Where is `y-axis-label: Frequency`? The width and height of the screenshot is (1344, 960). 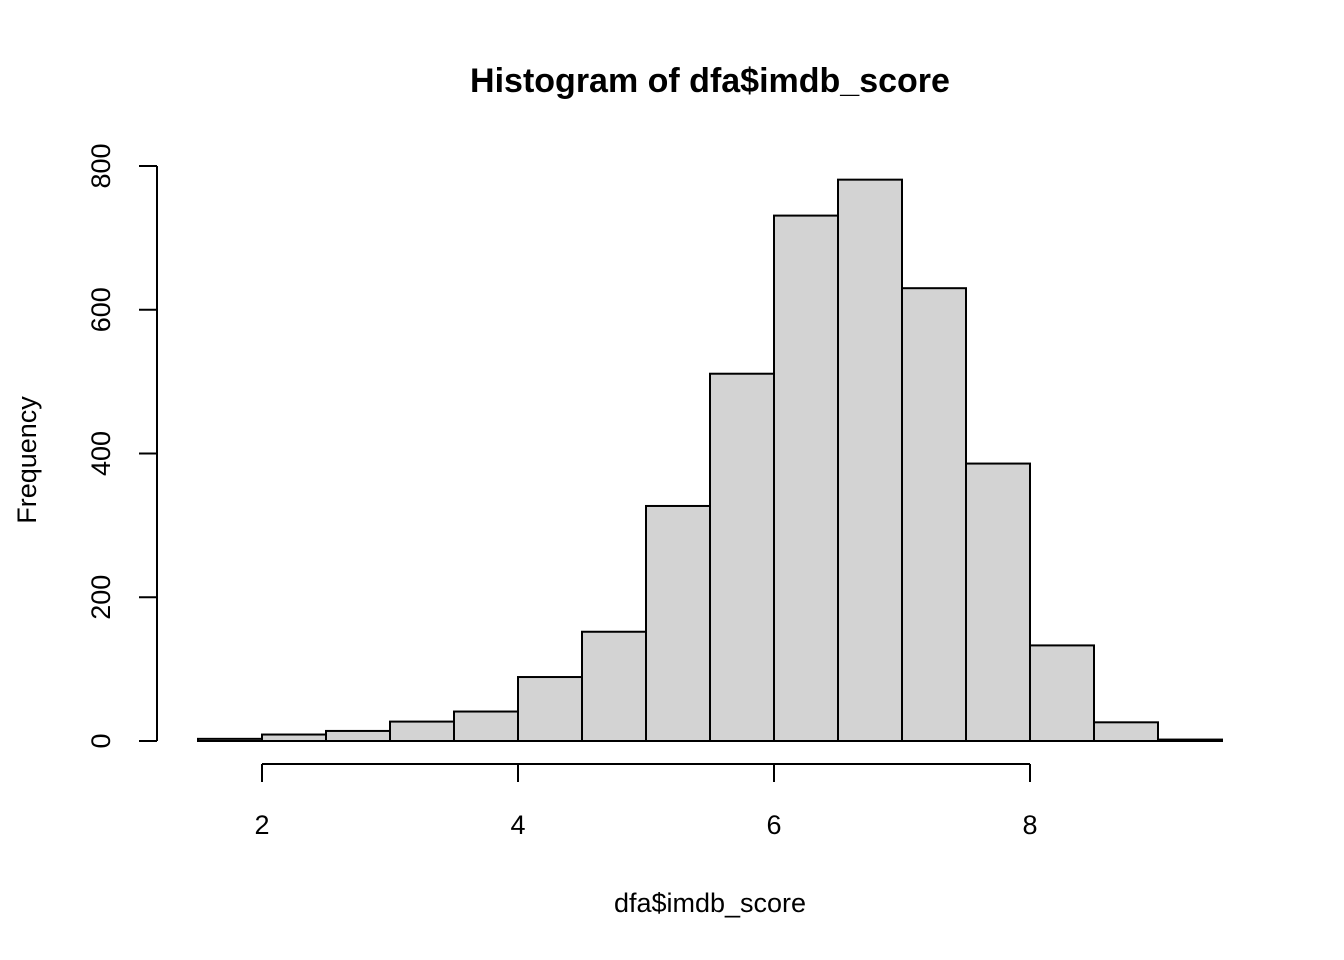 y-axis-label: Frequency is located at coordinates (27, 460).